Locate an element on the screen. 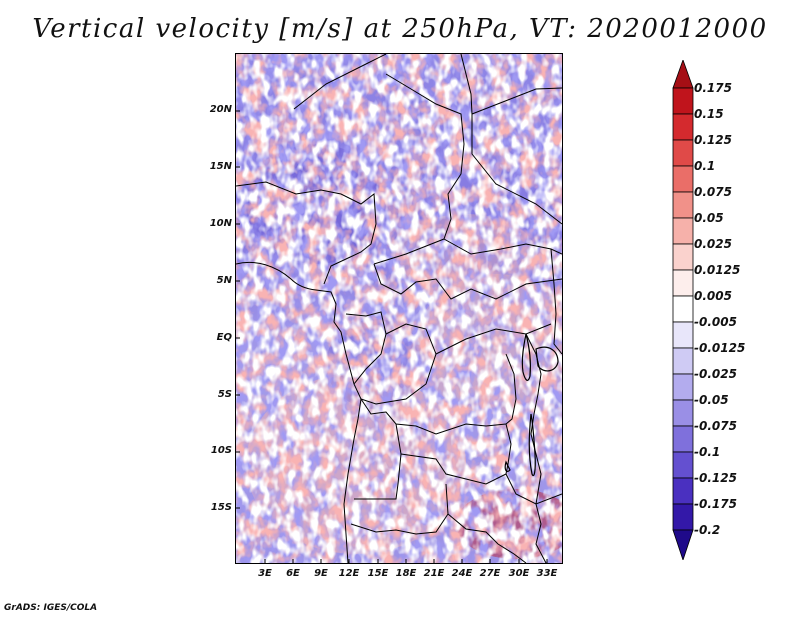 The width and height of the screenshot is (800, 618). colorbar-label: -0.0125 is located at coordinates (720, 348).